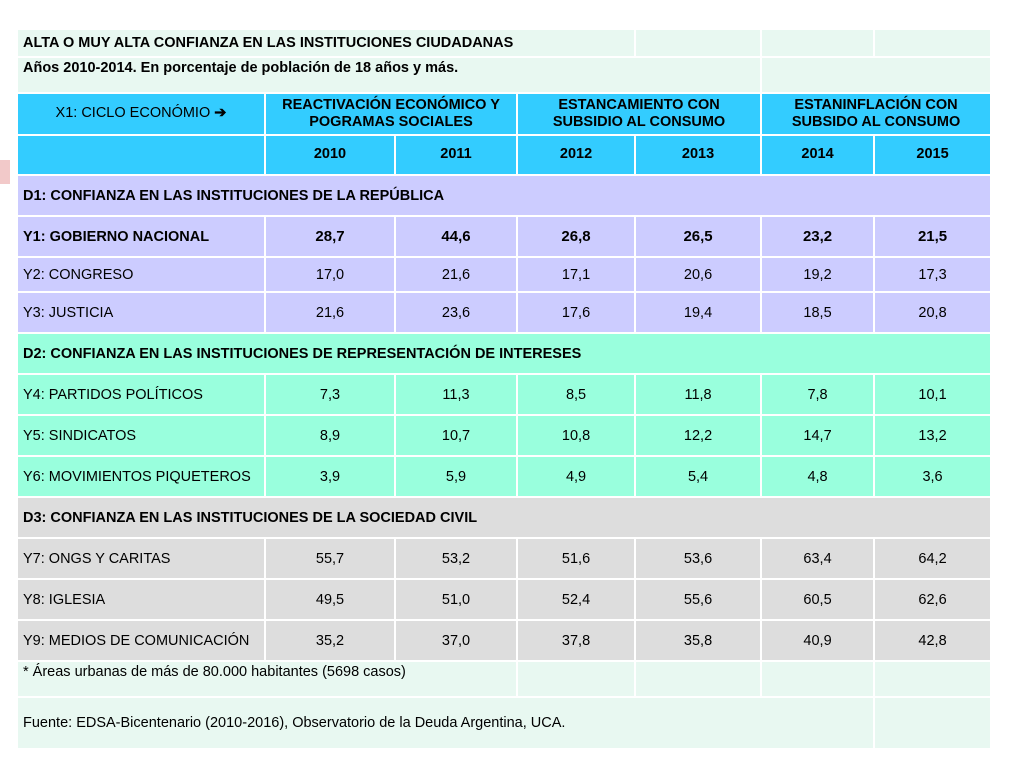  Describe the element at coordinates (818, 476) in the screenshot. I see `value-cell: 4,8` at that location.